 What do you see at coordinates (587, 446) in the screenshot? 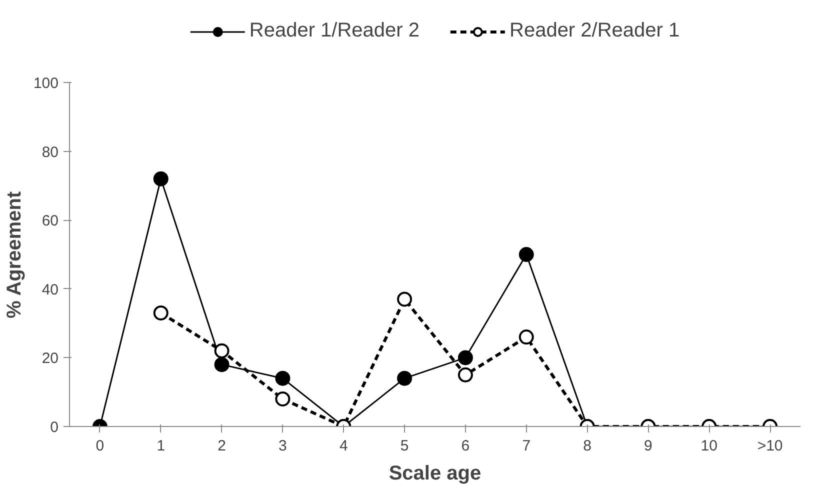
I see `x-tick-label: 8` at bounding box center [587, 446].